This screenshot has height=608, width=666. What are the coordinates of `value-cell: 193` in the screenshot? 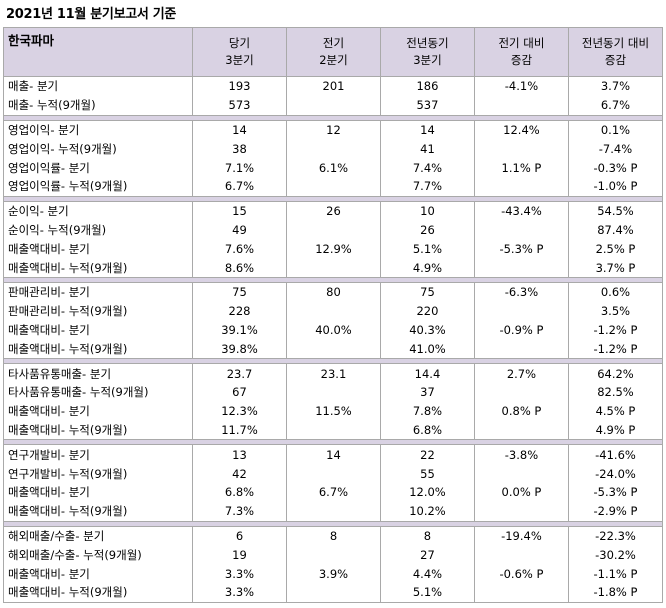 It's located at (239, 86).